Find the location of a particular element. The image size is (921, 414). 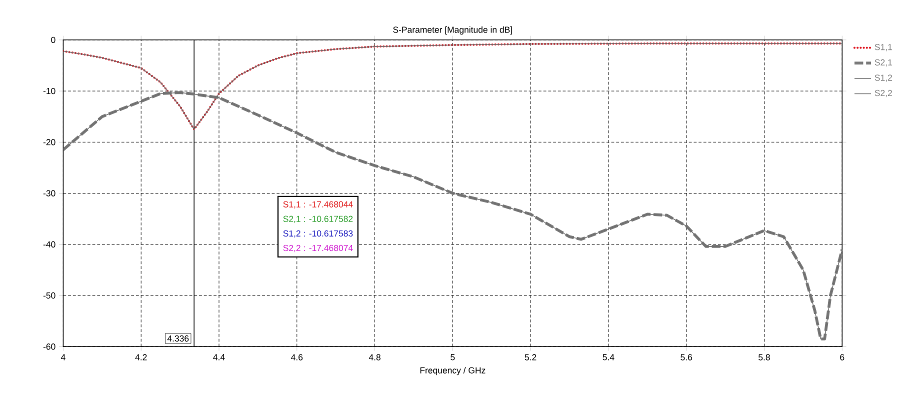

legend-label: S1,2 is located at coordinates (883, 78).